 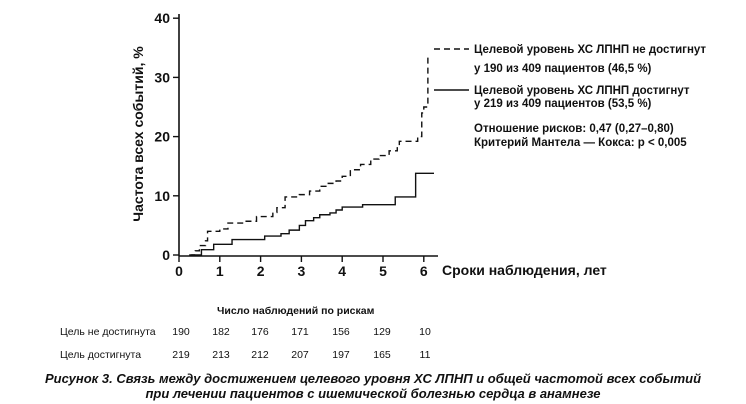 I want to click on mantel-cox-text: Критерий Мантела — Кокса: p < 0,005, so click(x=580, y=143).